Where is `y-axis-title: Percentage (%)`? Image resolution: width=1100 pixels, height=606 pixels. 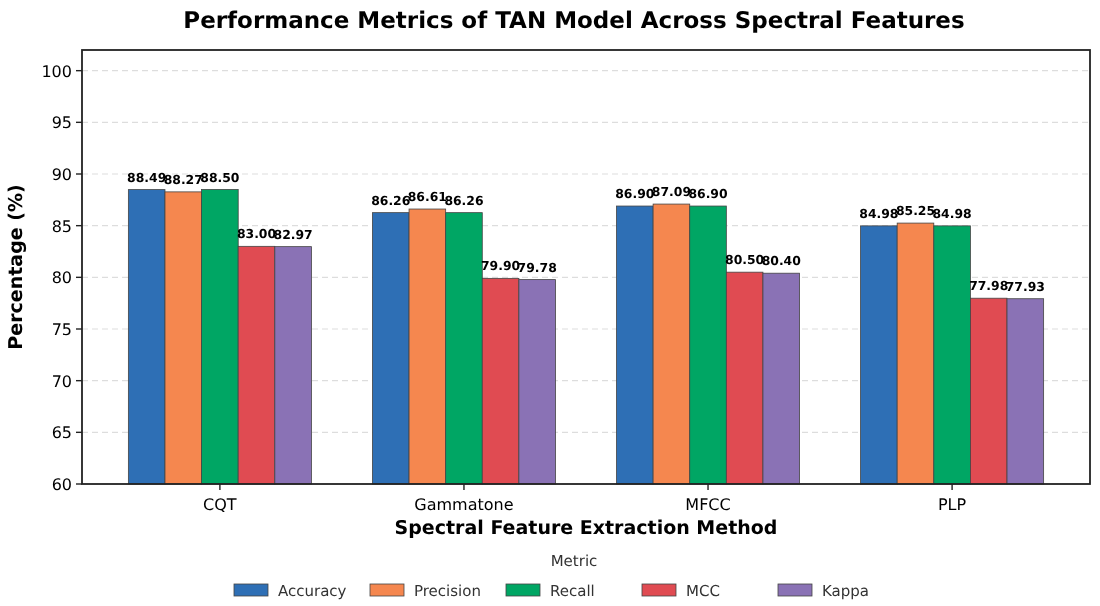 y-axis-title: Percentage (%) is located at coordinates (17, 267).